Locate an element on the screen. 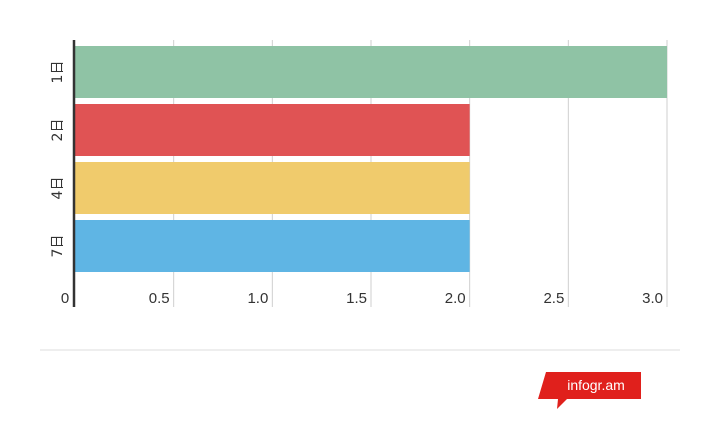 The image size is (720, 432). x-tick-label: 1.0 is located at coordinates (257, 298).